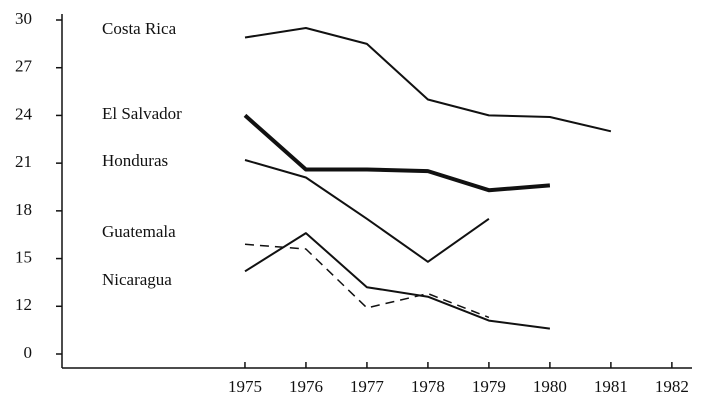  What do you see at coordinates (24, 113) in the screenshot?
I see `y-tick-label: 24` at bounding box center [24, 113].